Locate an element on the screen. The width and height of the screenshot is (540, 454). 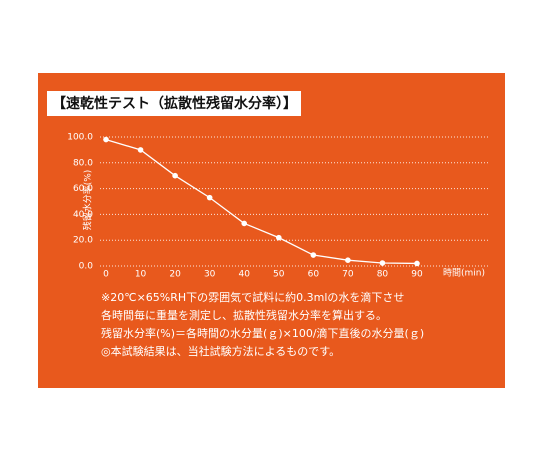
x-axis-label: 時間(min) is located at coordinates (464, 273).